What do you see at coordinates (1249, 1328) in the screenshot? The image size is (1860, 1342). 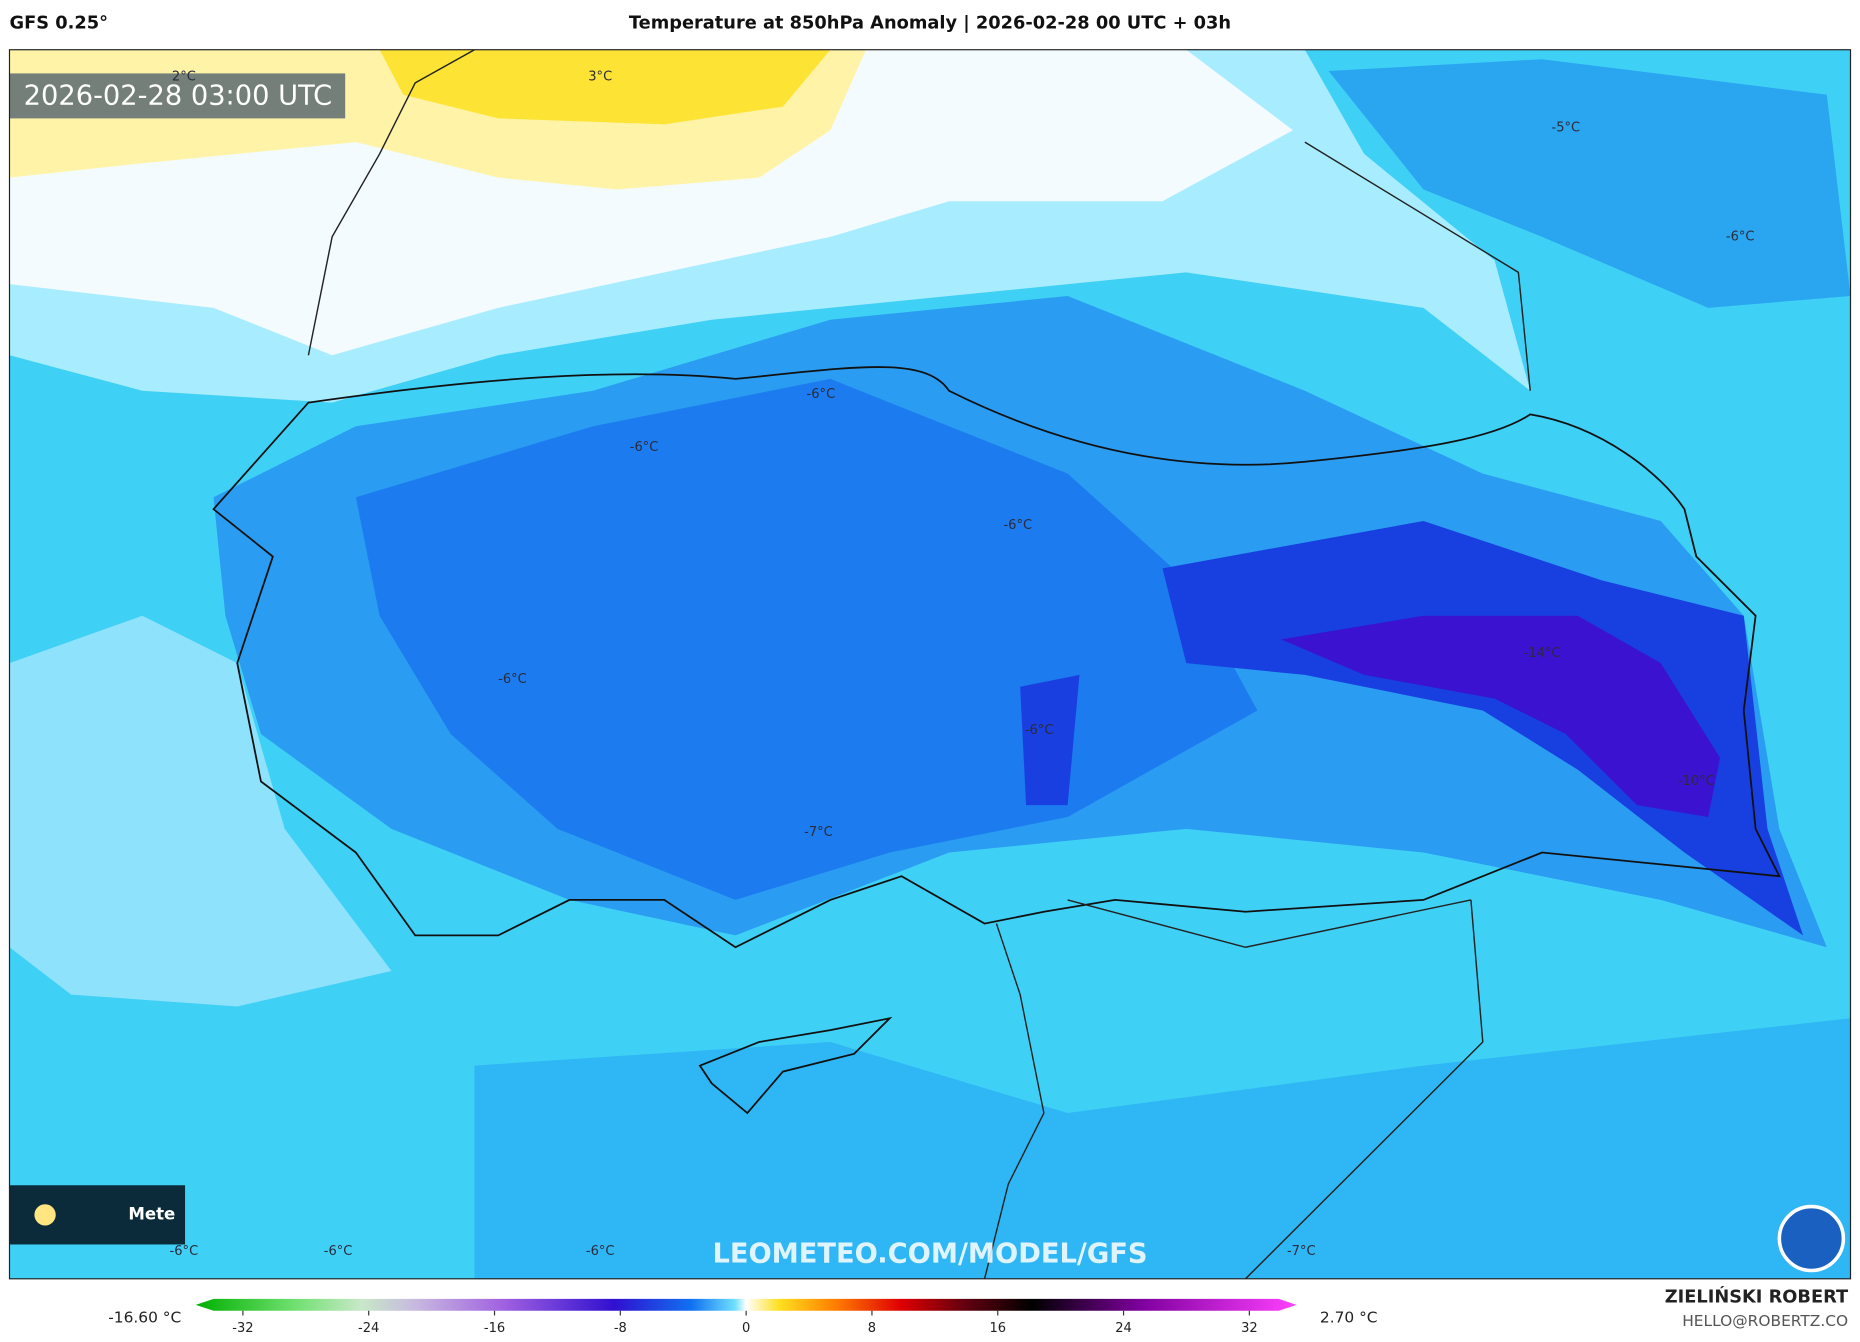 I see `colorbar-tick-label: 32` at bounding box center [1249, 1328].